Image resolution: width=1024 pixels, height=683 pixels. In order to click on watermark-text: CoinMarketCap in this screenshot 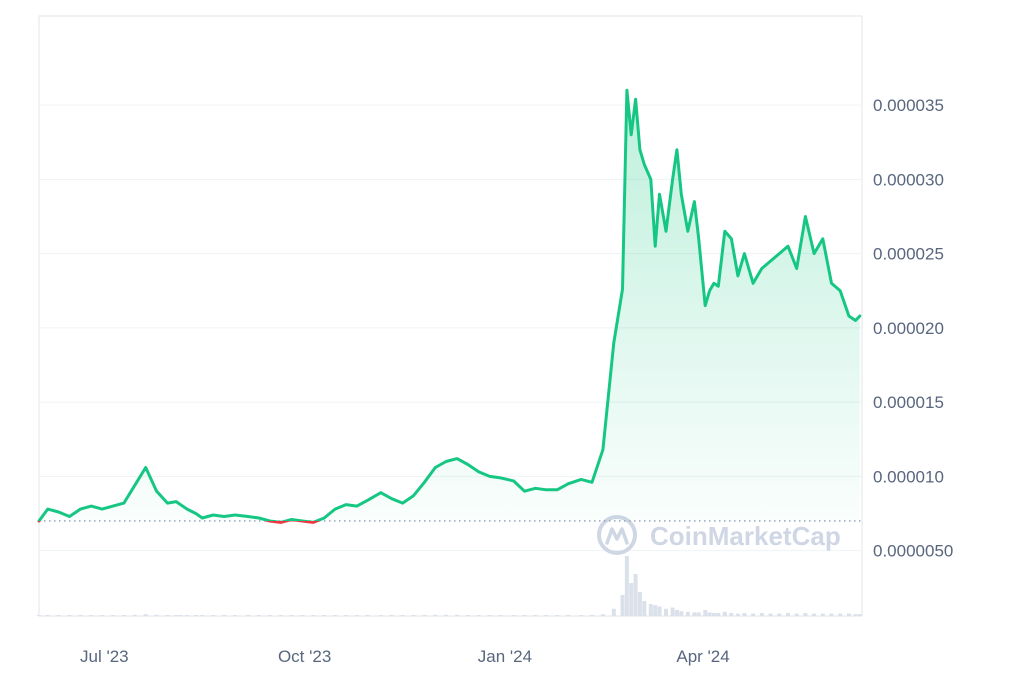, I will do `click(745, 536)`.